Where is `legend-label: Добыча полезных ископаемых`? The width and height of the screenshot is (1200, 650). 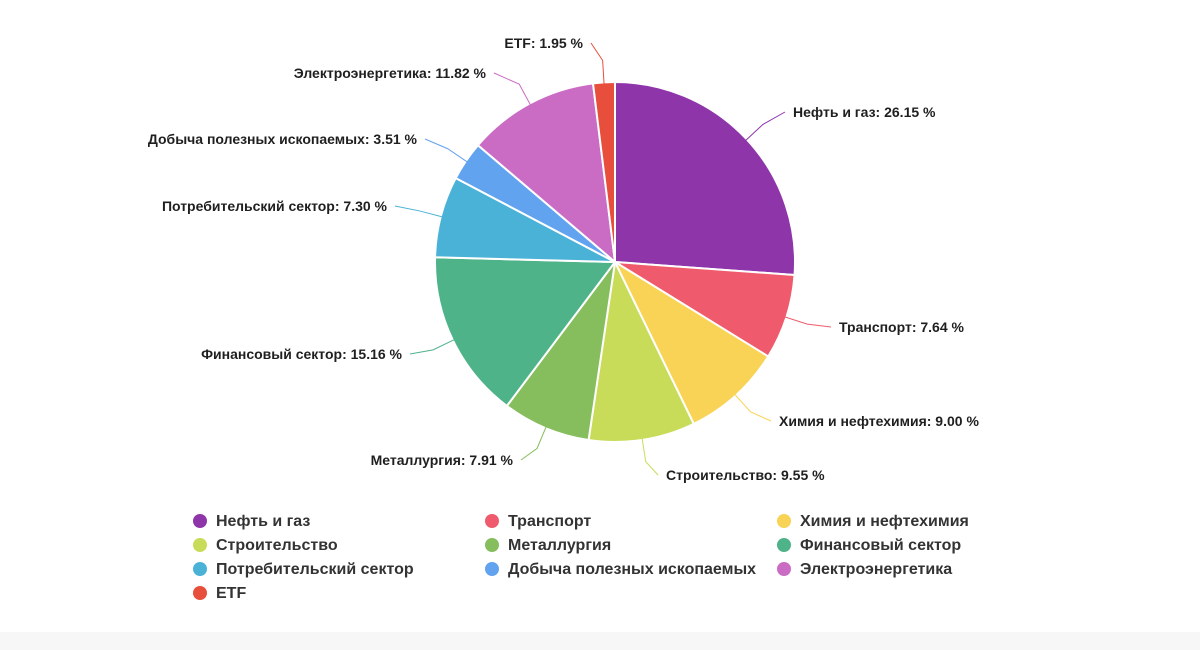 legend-label: Добыча полезных ископаемых is located at coordinates (632, 569).